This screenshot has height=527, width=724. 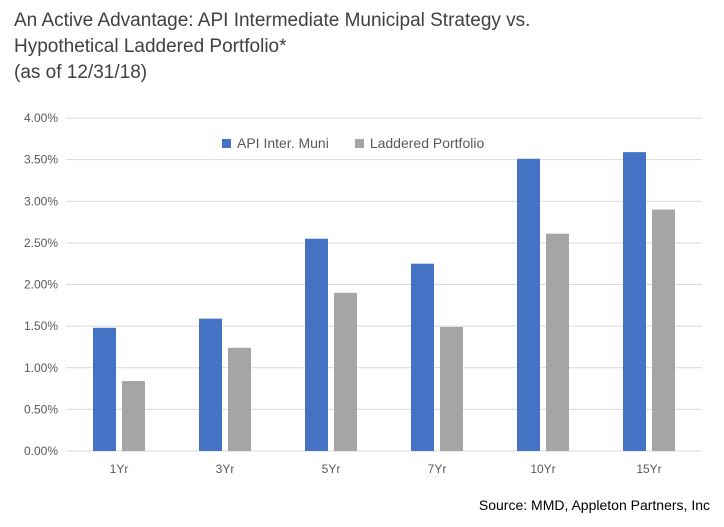 What do you see at coordinates (41, 451) in the screenshot?
I see `y-tick-label: 0.00%` at bounding box center [41, 451].